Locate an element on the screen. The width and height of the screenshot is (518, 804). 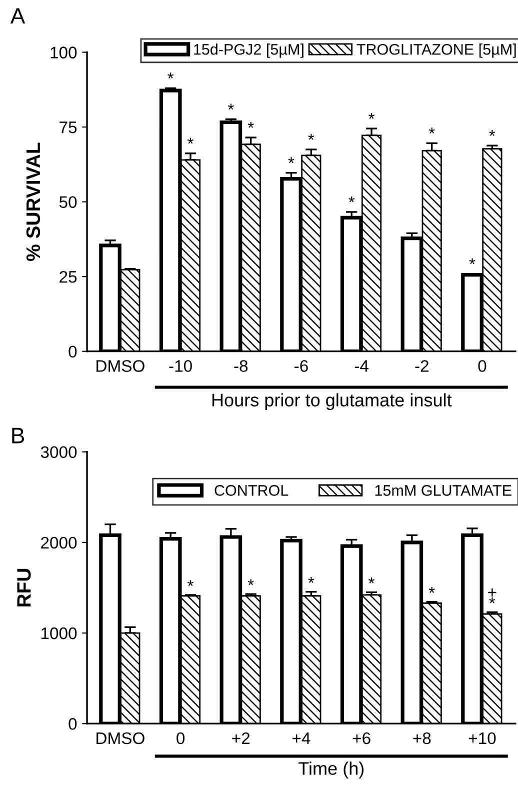
y-tick-label: 3000 is located at coordinates (58, 452).